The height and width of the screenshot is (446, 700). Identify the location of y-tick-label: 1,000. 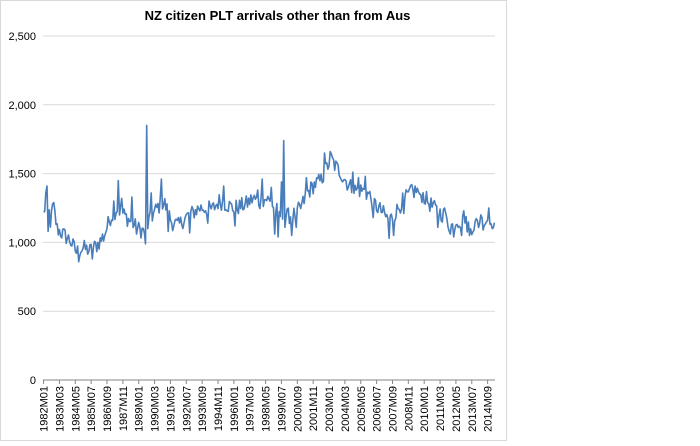
(22, 243).